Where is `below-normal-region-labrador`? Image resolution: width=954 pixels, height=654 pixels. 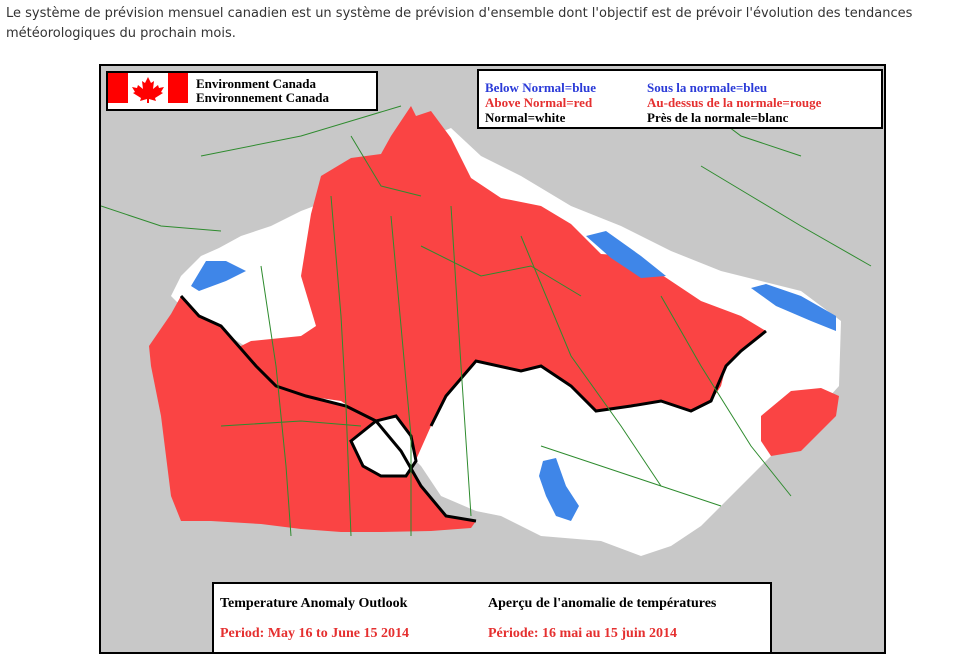
below-normal-region-labrador is located at coordinates (793, 307).